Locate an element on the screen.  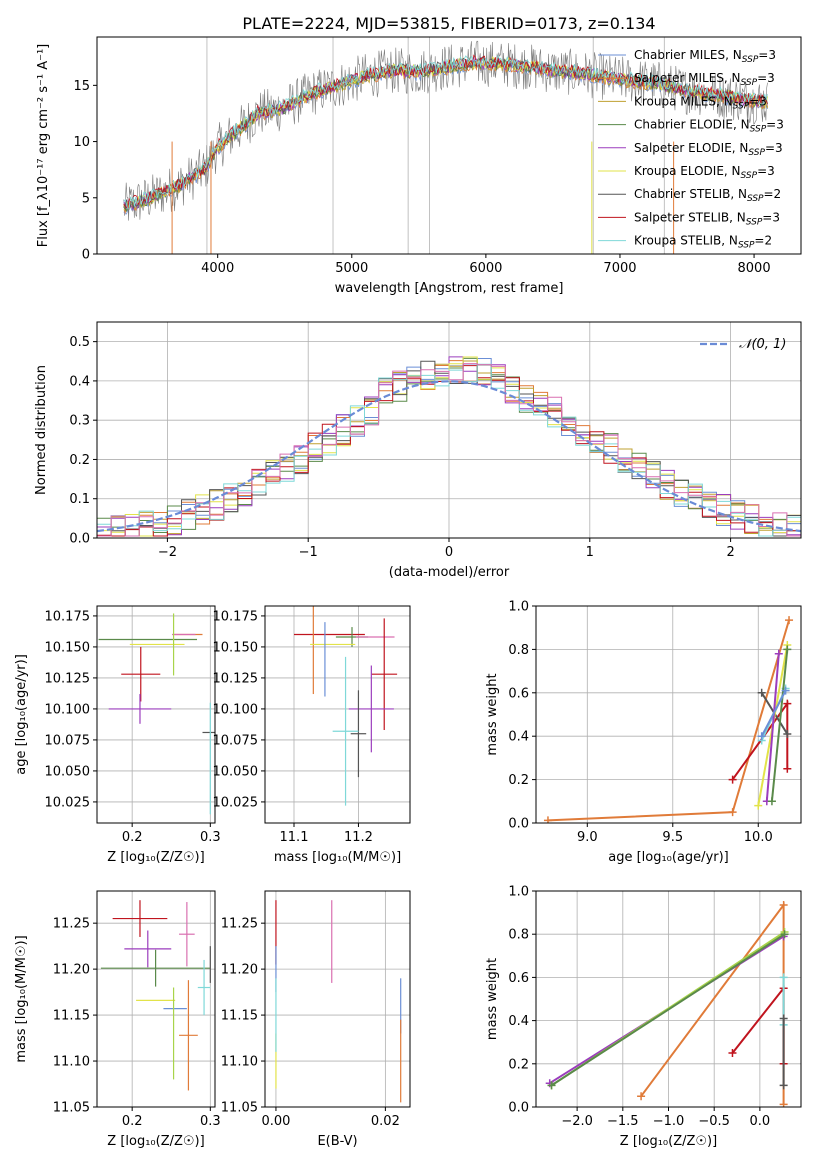
y-tick-label: 1.0 is located at coordinates (518, 892).